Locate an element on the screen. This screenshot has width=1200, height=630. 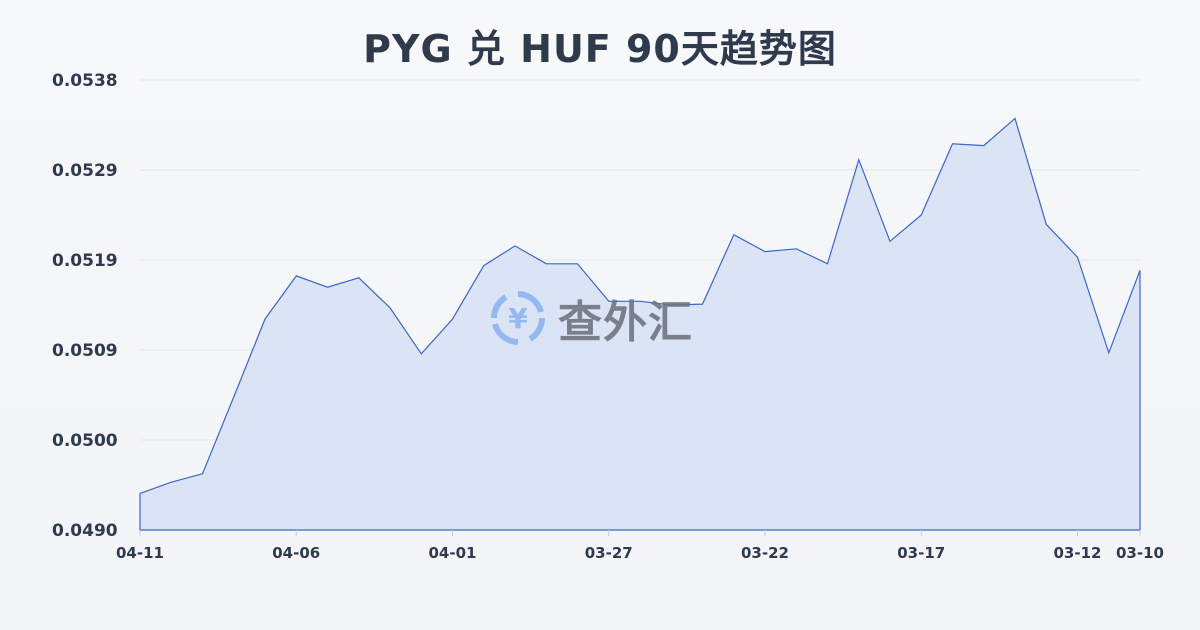
y-tick-label: 0.0509 is located at coordinates (85, 351).